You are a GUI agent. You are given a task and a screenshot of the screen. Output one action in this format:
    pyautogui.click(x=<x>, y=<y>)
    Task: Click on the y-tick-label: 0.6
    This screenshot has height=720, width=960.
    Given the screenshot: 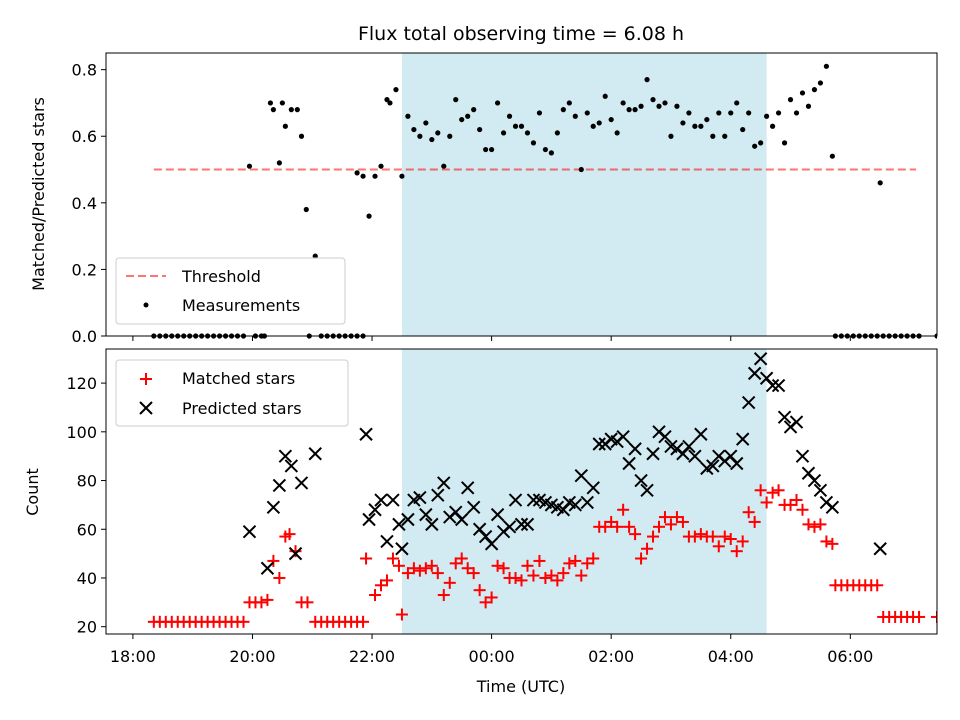 What is the action you would take?
    pyautogui.click(x=84, y=136)
    